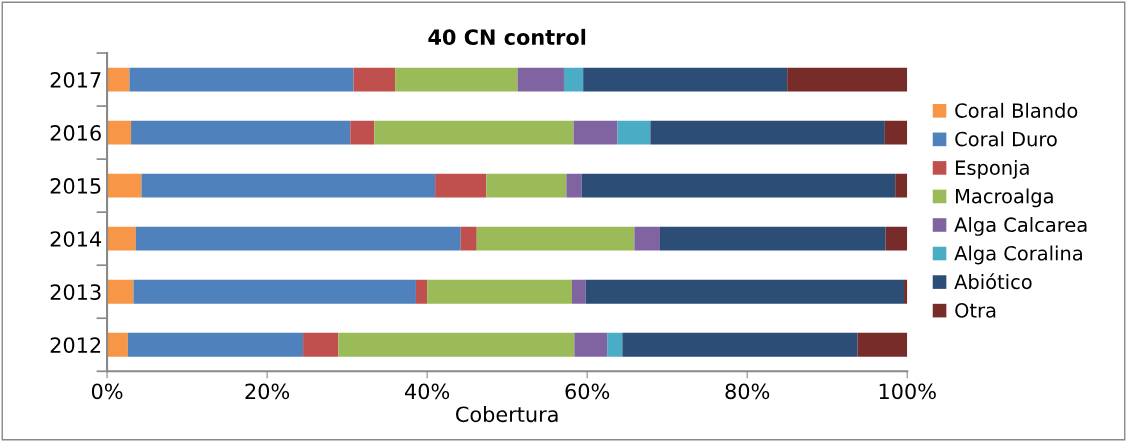  What do you see at coordinates (992, 169) in the screenshot?
I see `legend-label: Esponja` at bounding box center [992, 169].